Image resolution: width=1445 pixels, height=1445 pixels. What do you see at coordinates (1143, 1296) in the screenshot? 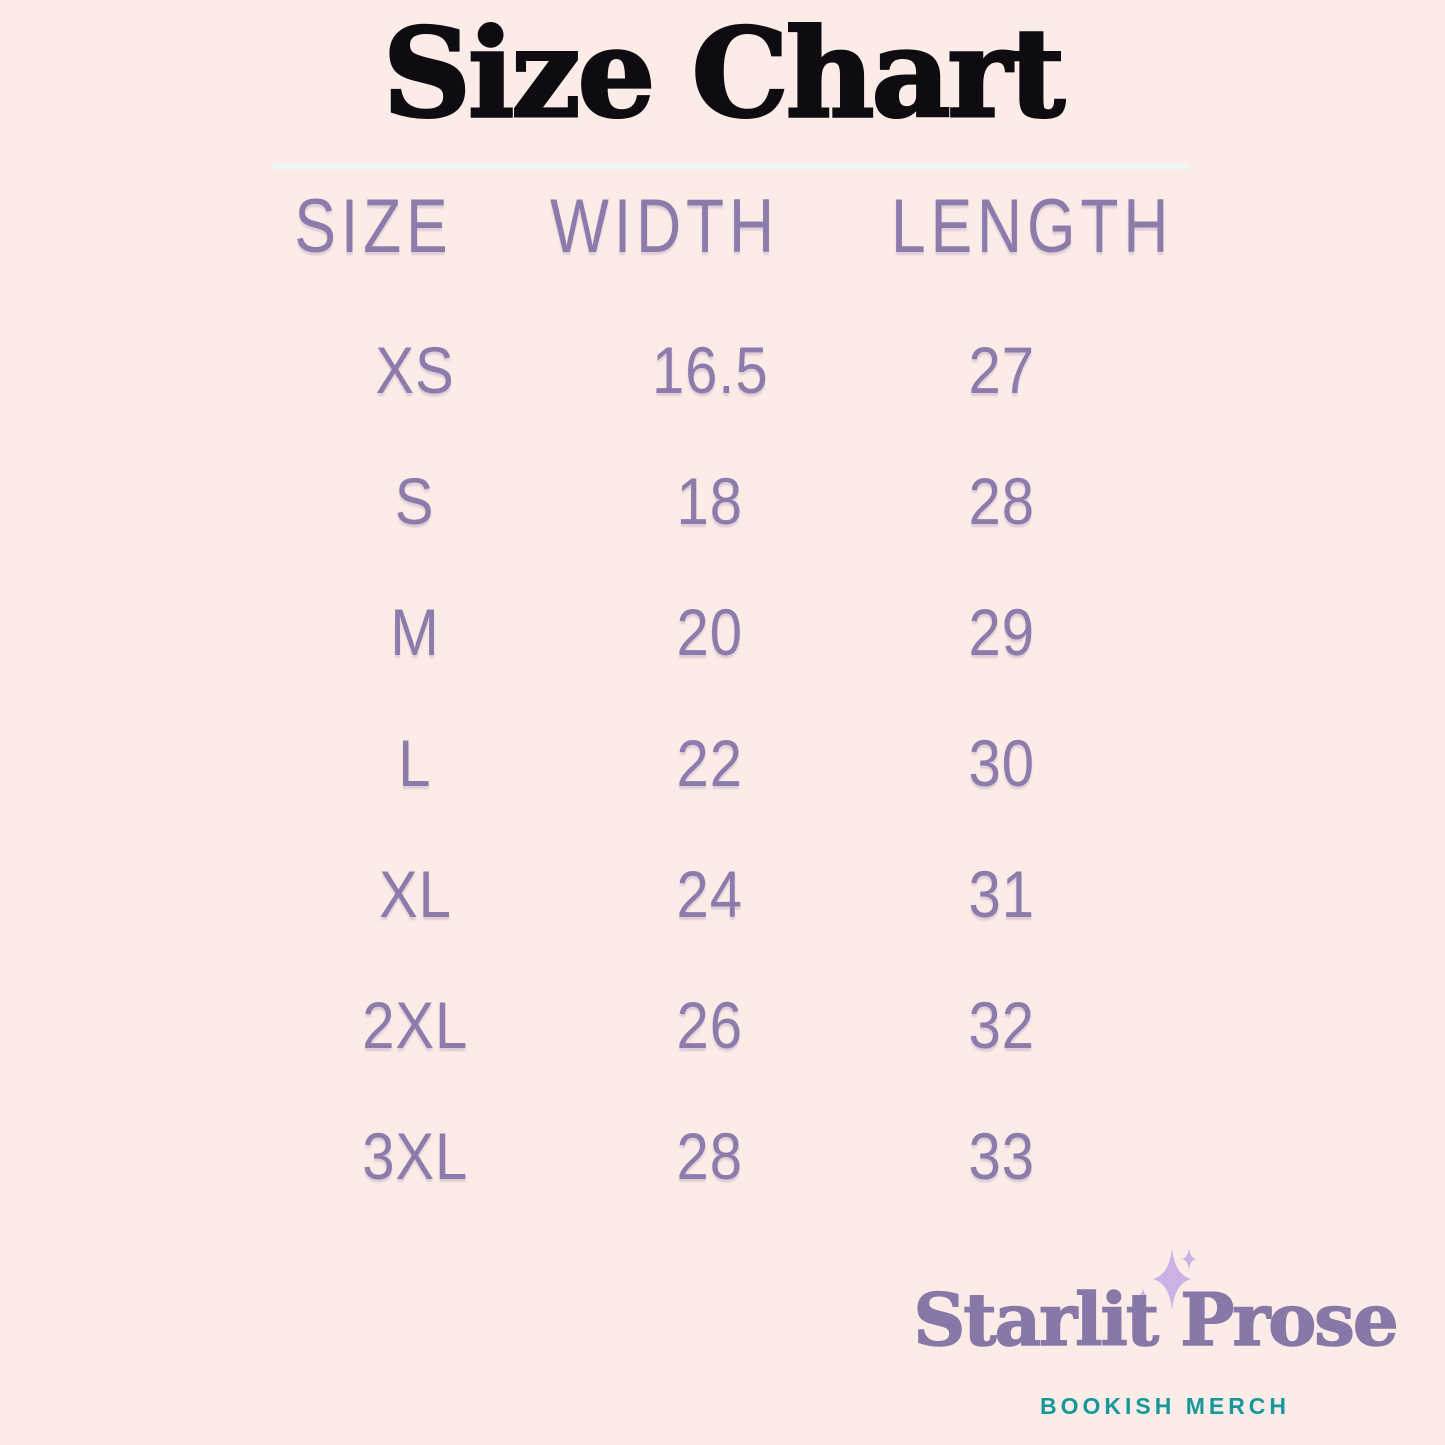
I see `sparkle-small` at bounding box center [1143, 1296].